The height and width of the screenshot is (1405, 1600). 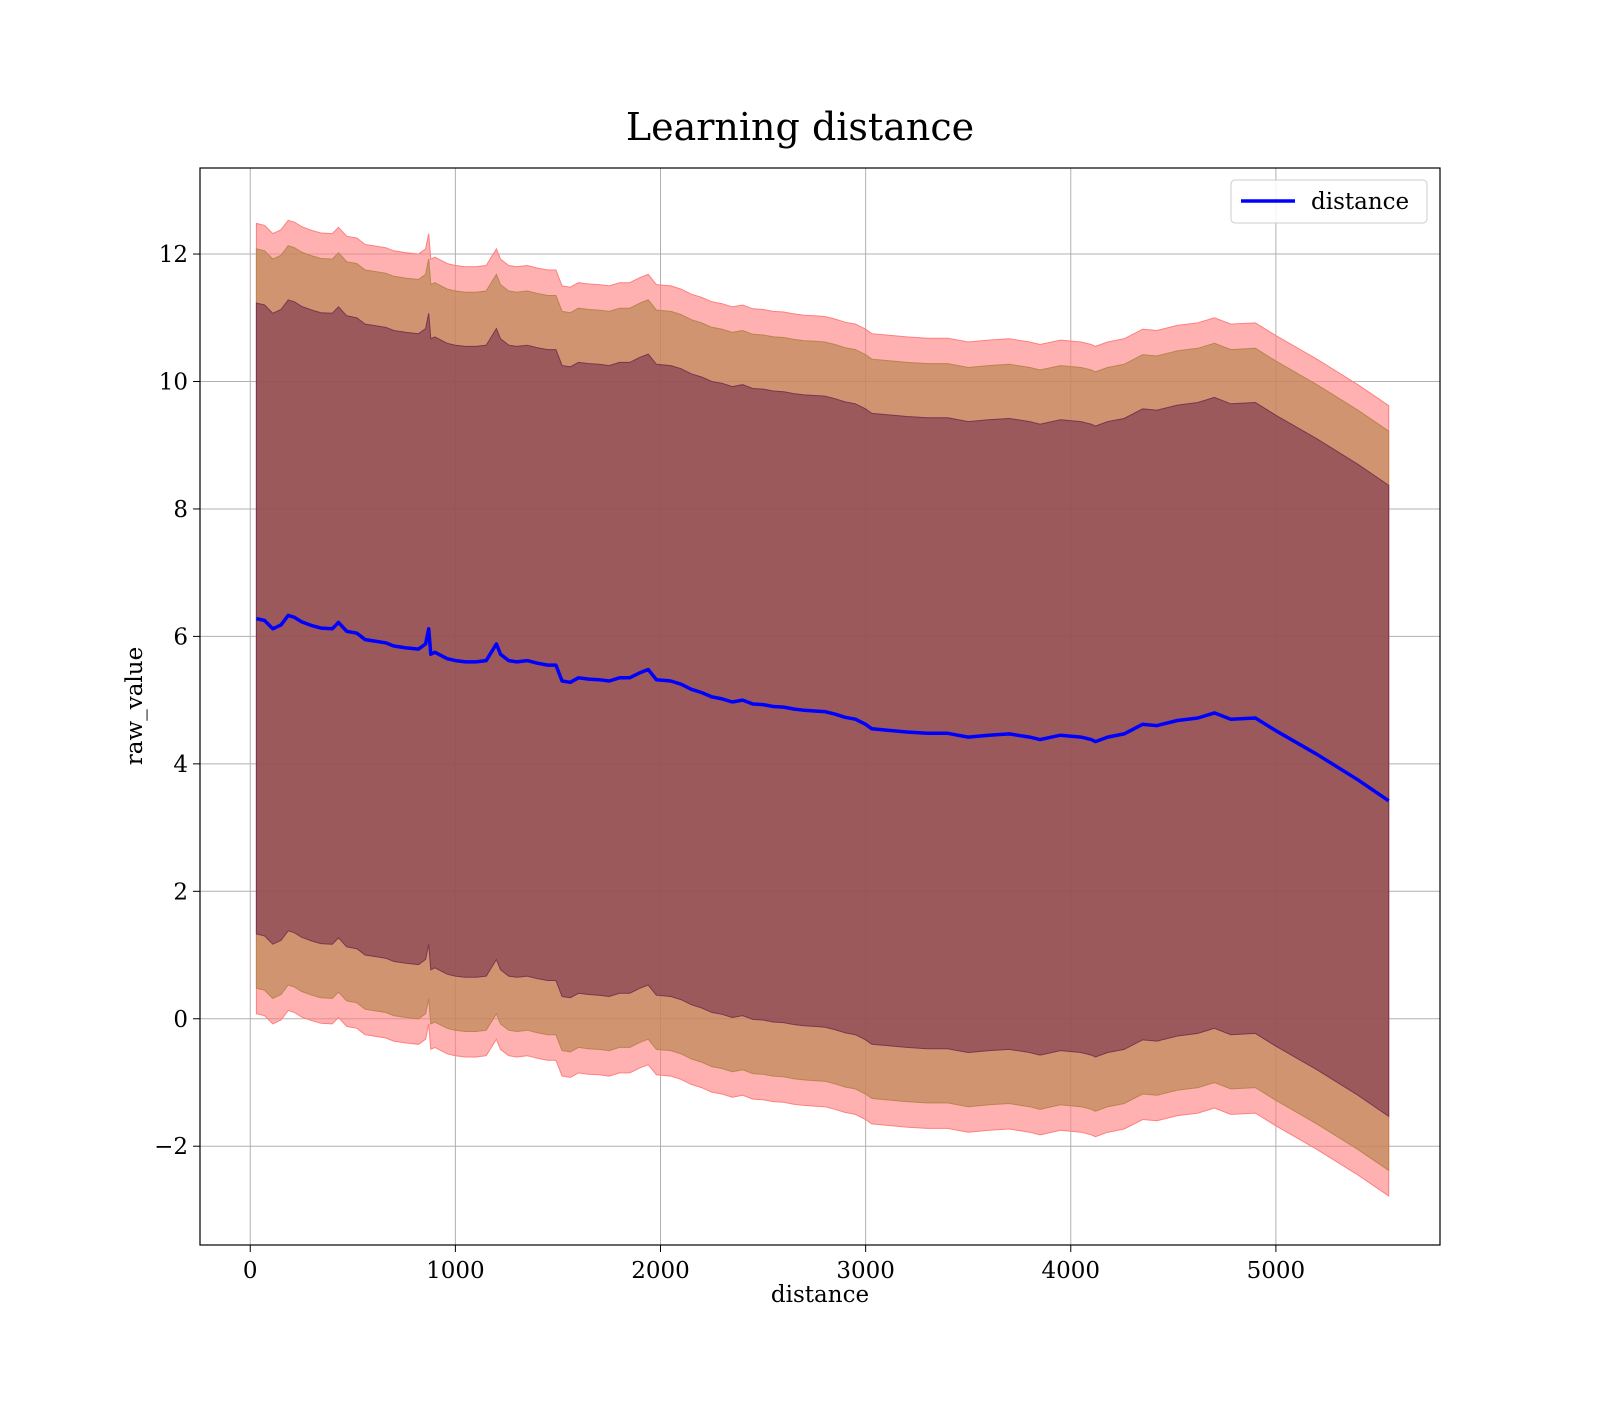 I want to click on y-tick-label: 2, so click(x=180, y=892).